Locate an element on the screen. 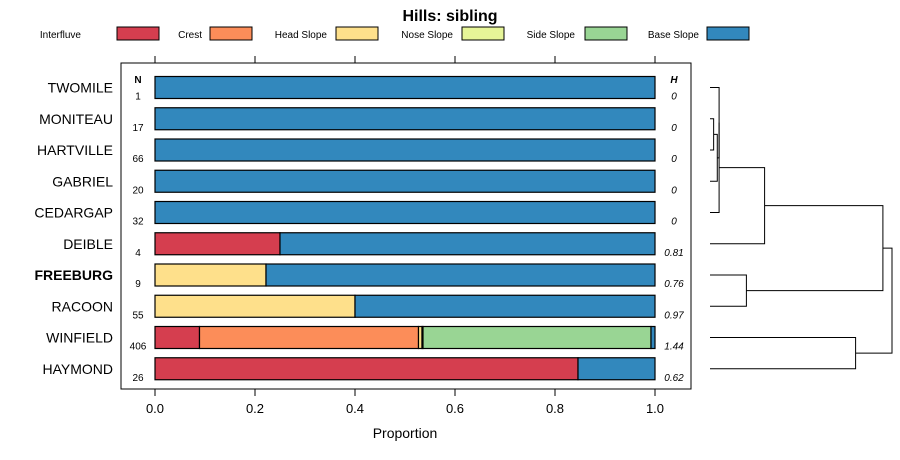 This screenshot has width=900, height=460. n-value: 20 is located at coordinates (138, 190).